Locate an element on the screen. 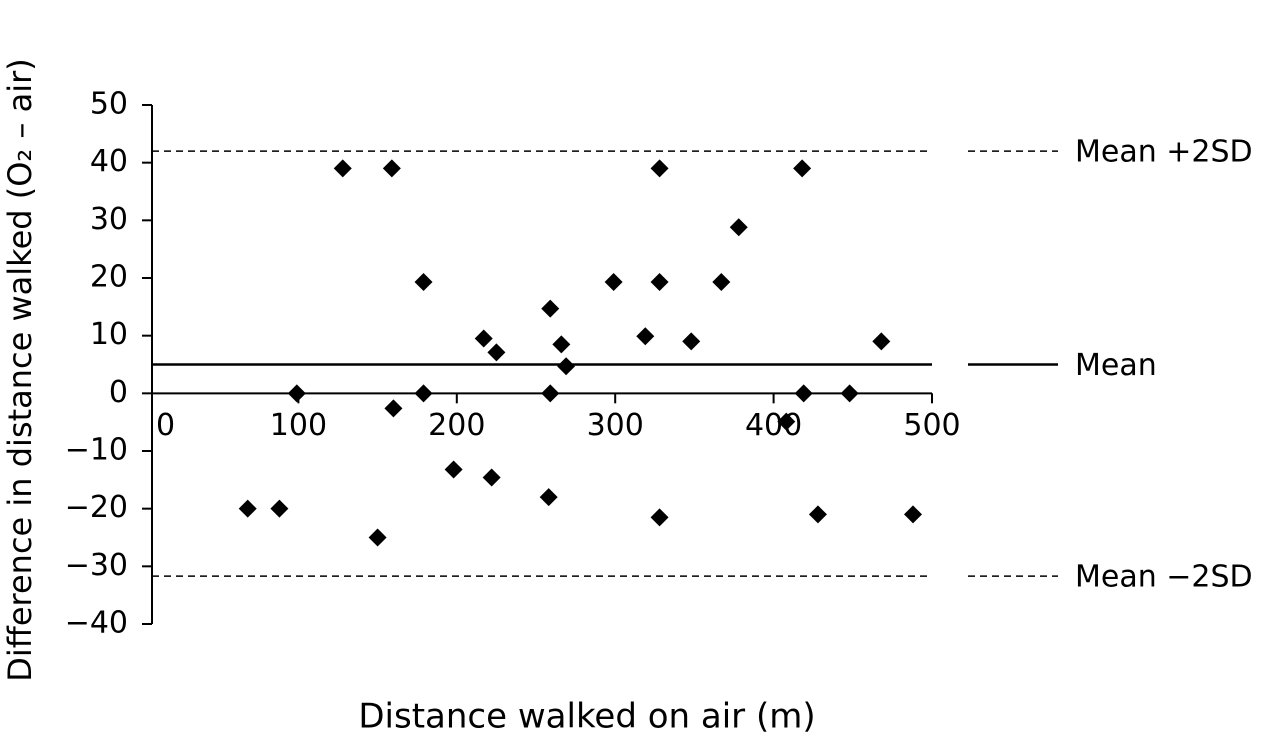 The width and height of the screenshot is (1280, 744). x-tick-label: 100 is located at coordinates (298, 425).